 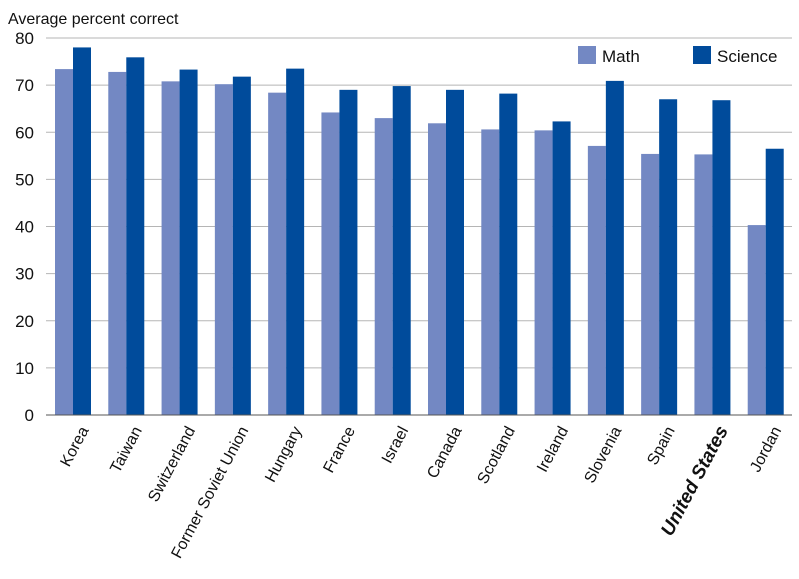 I want to click on y-tick-label: 40, so click(x=24, y=227).